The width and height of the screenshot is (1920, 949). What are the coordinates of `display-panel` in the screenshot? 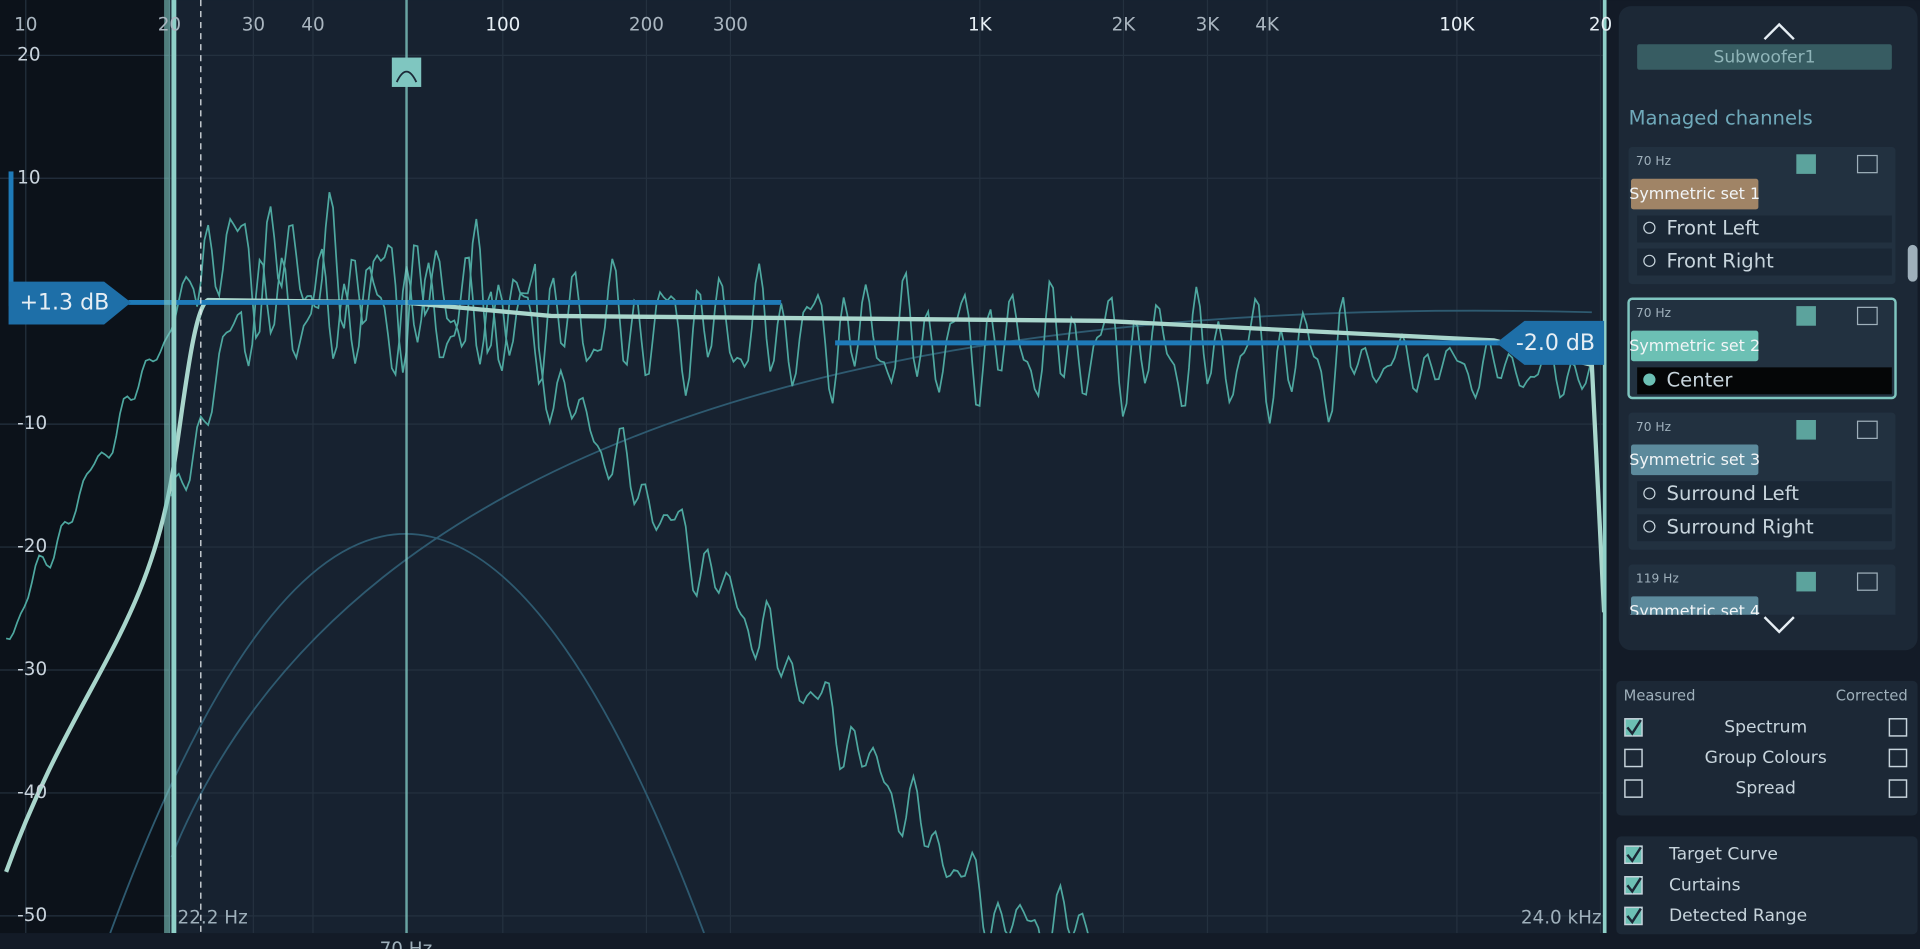 It's located at (1767, 748).